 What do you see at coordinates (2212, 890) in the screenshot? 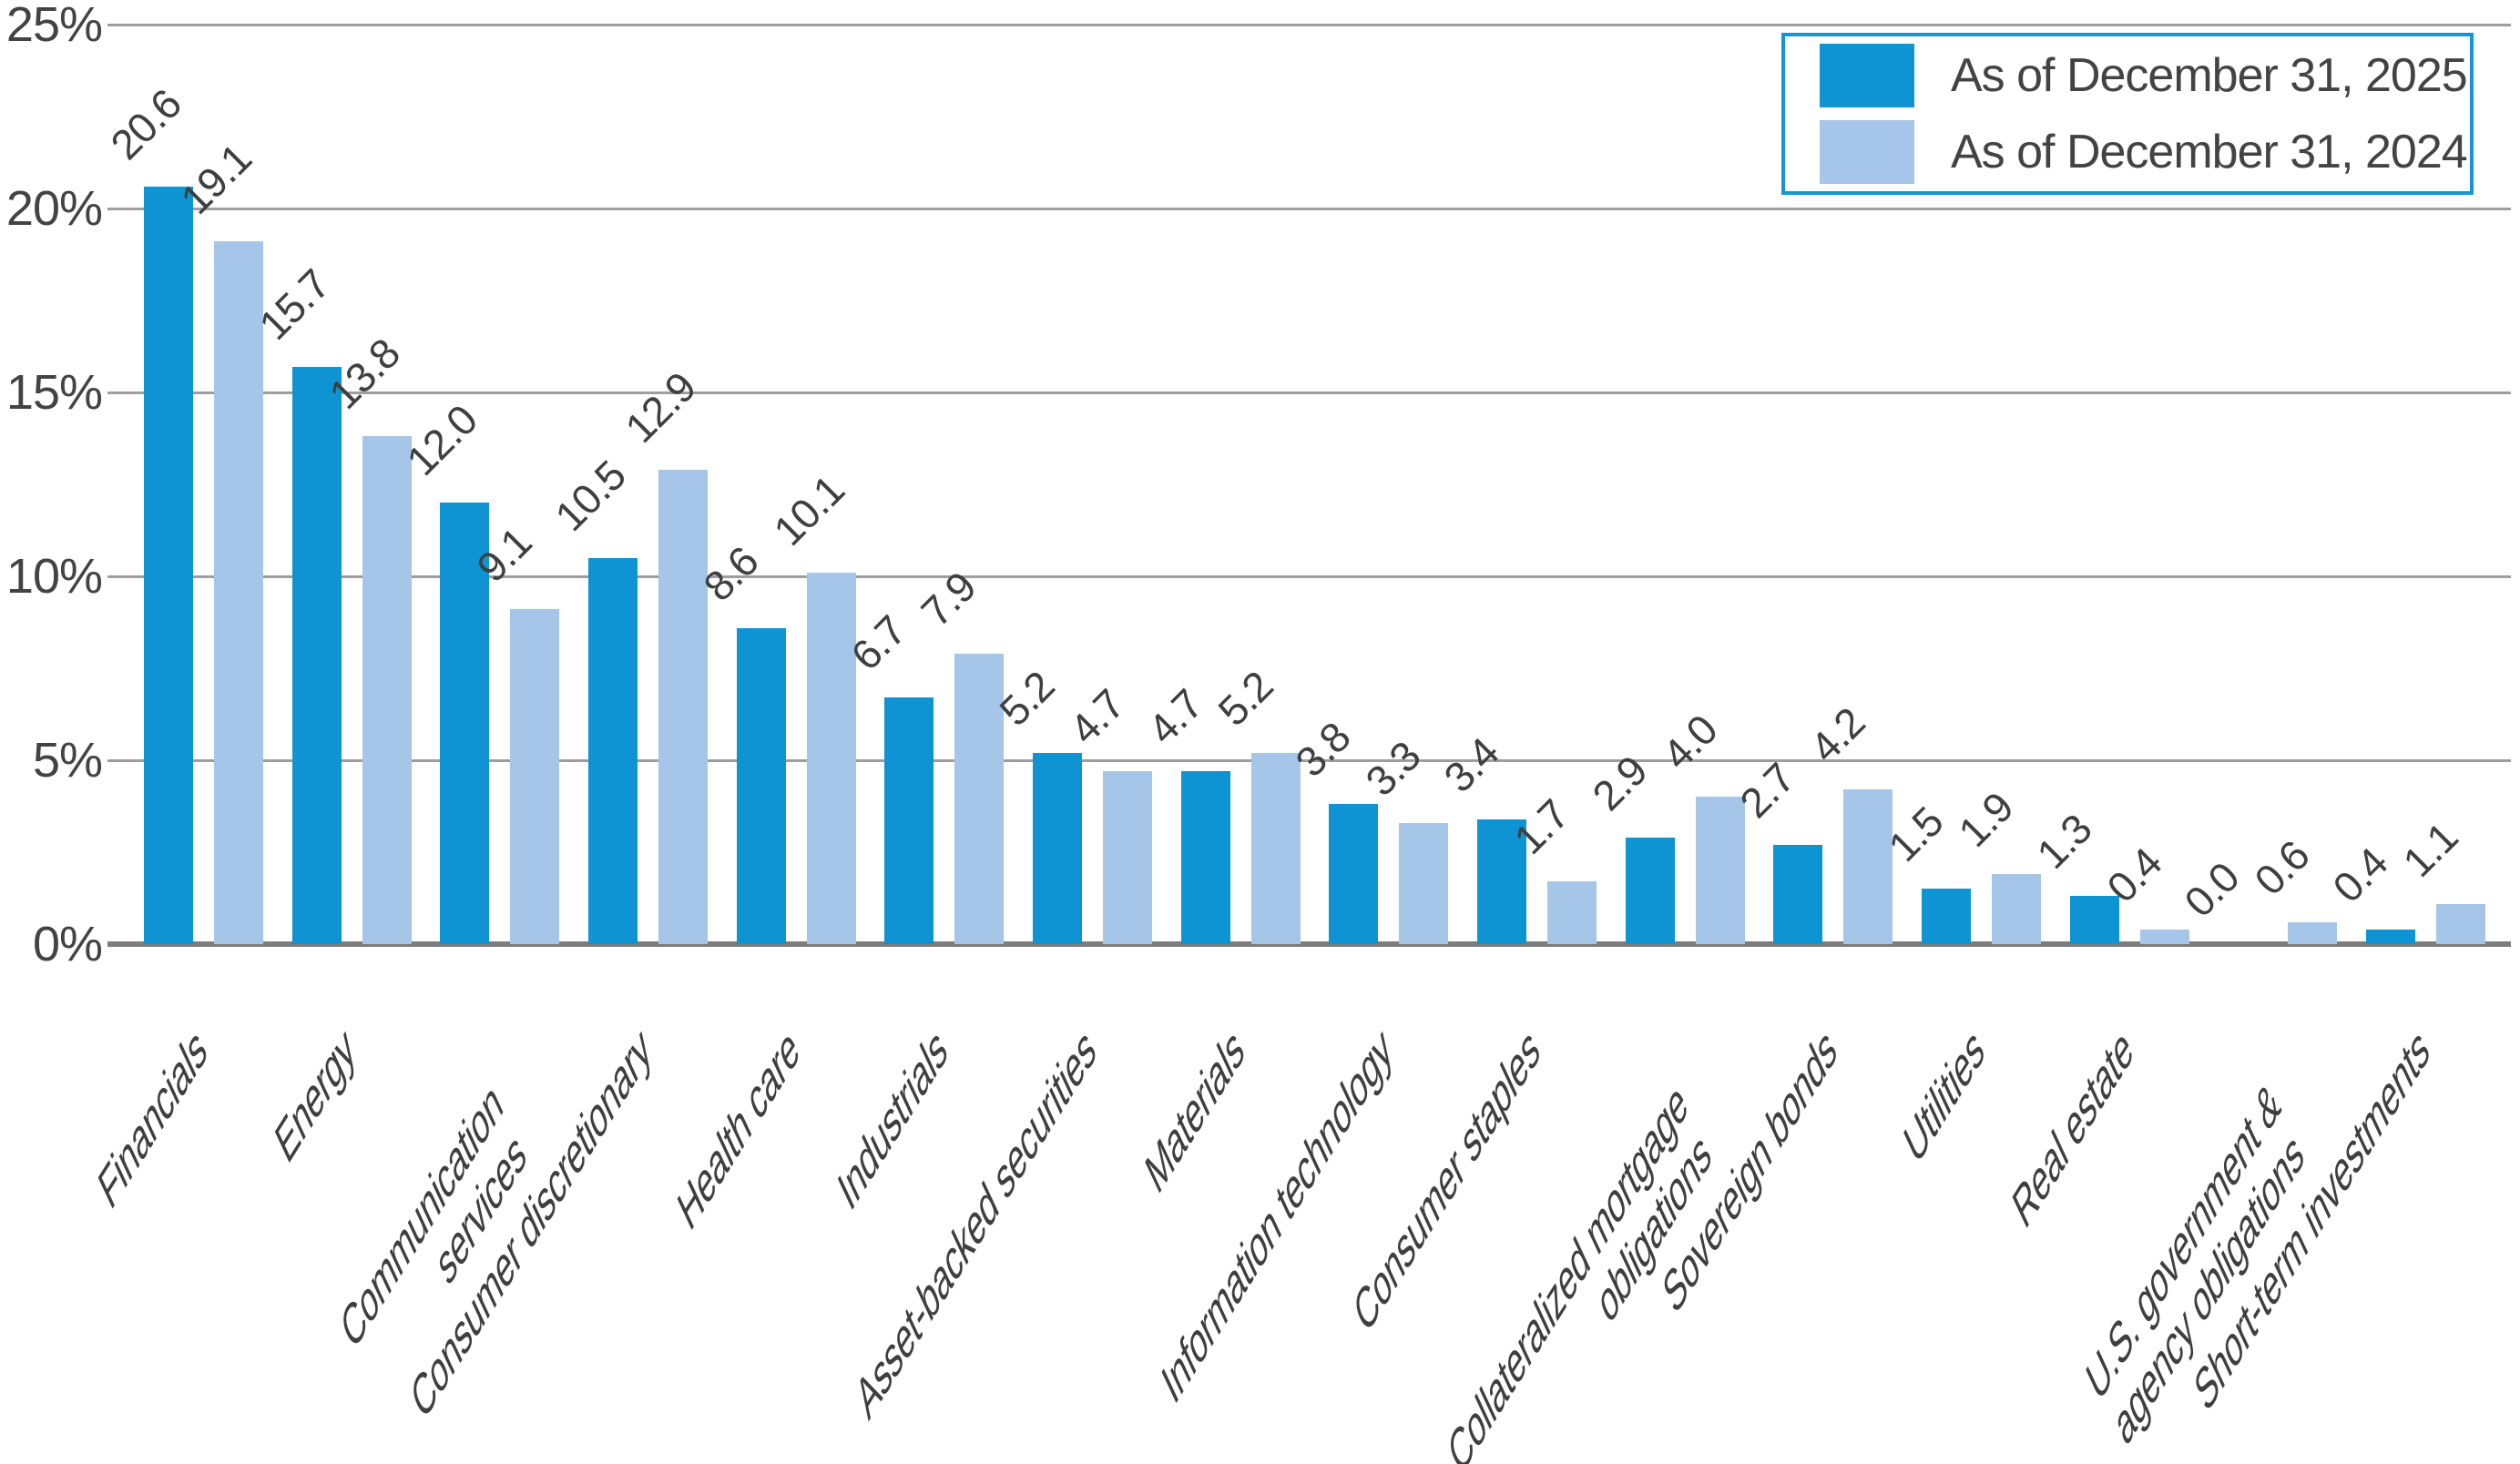
I see `value-label-u-s-government-agency-obligations-2025: 0.0` at bounding box center [2212, 890].